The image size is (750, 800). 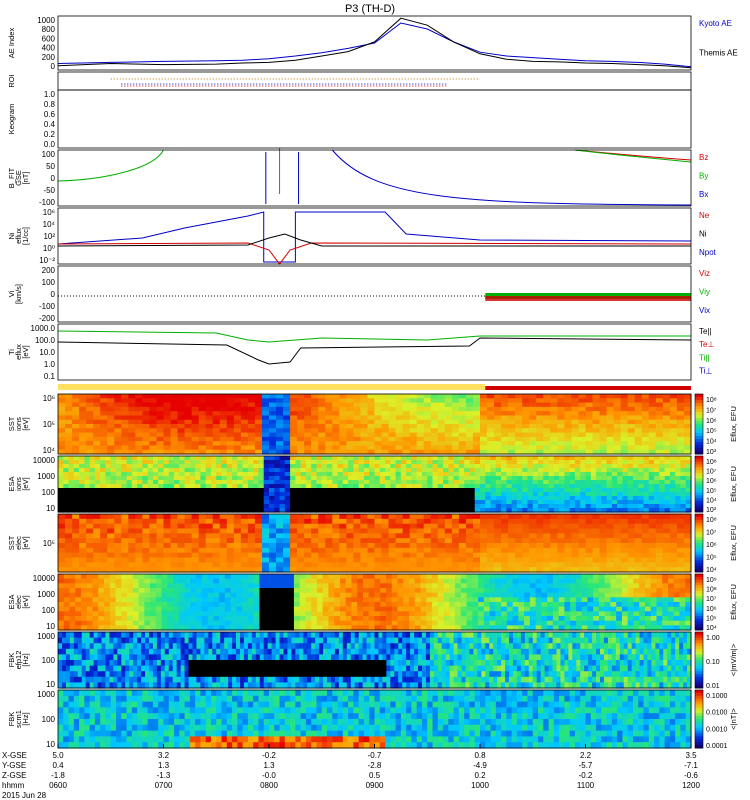 I want to click on ylabel-sst_e: [eV], so click(x=25, y=542).